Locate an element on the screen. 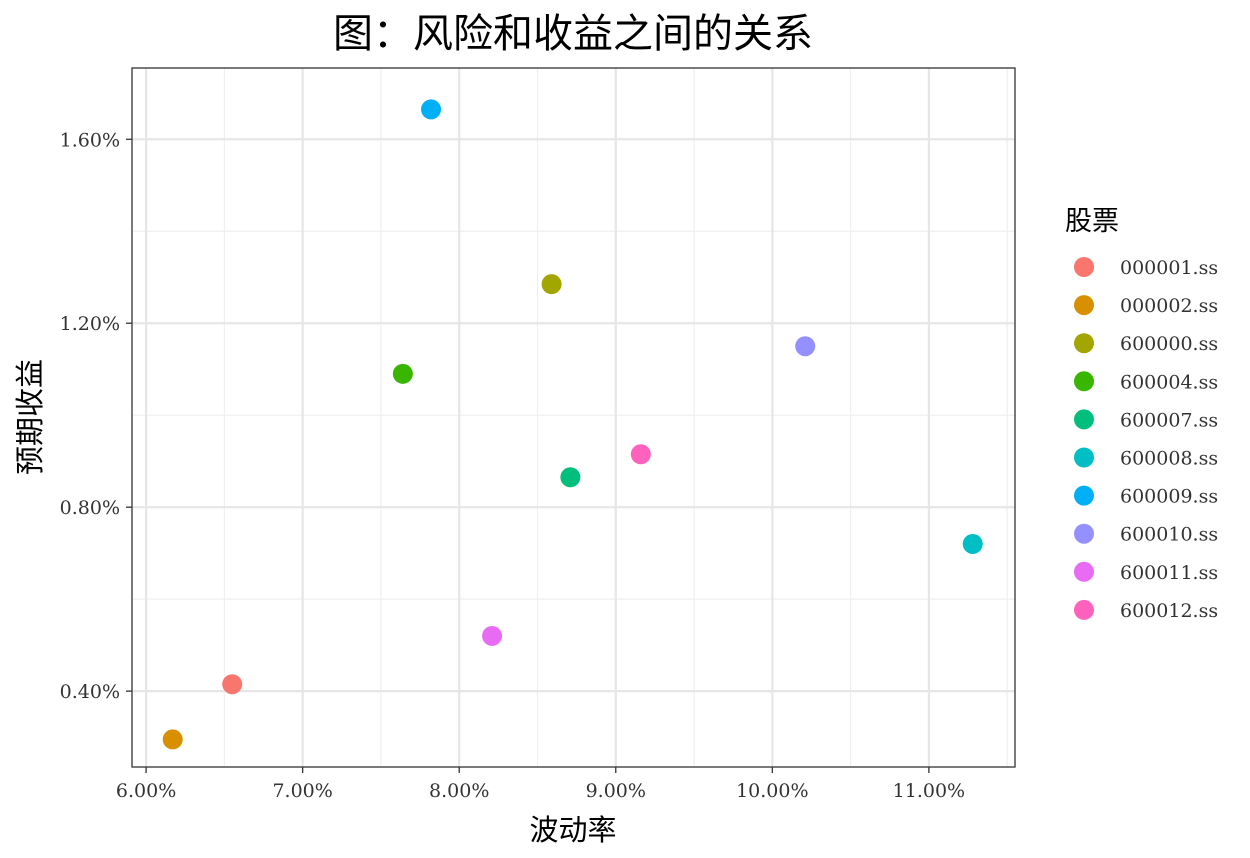  x-tick-label: 9.00% is located at coordinates (616, 791).